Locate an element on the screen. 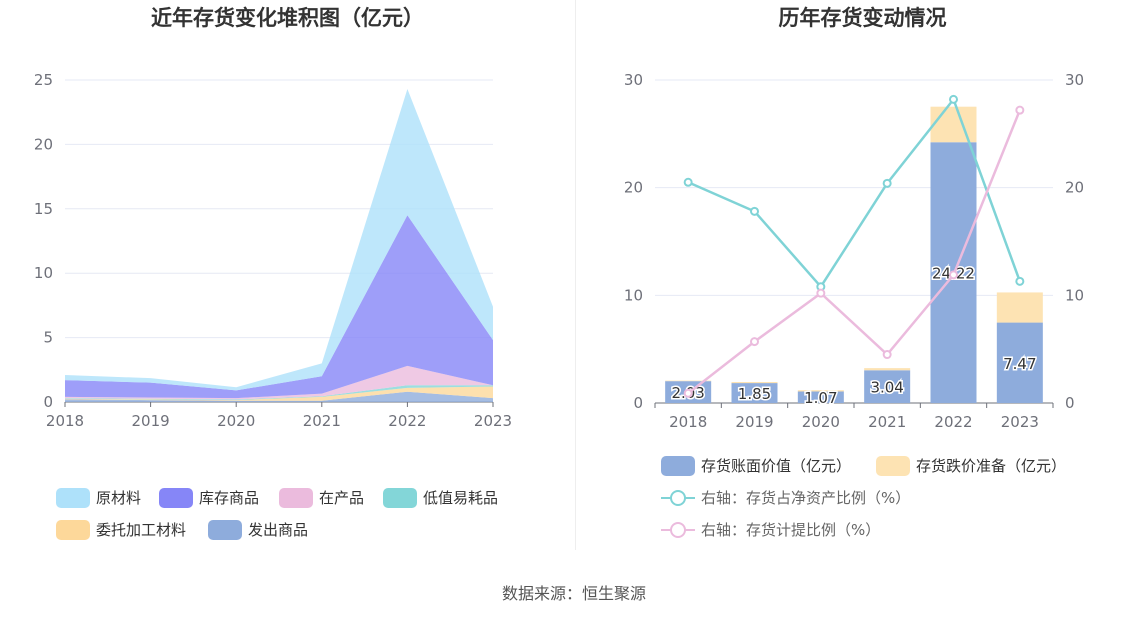  bar-data-label: 3.04 is located at coordinates (886, 388).